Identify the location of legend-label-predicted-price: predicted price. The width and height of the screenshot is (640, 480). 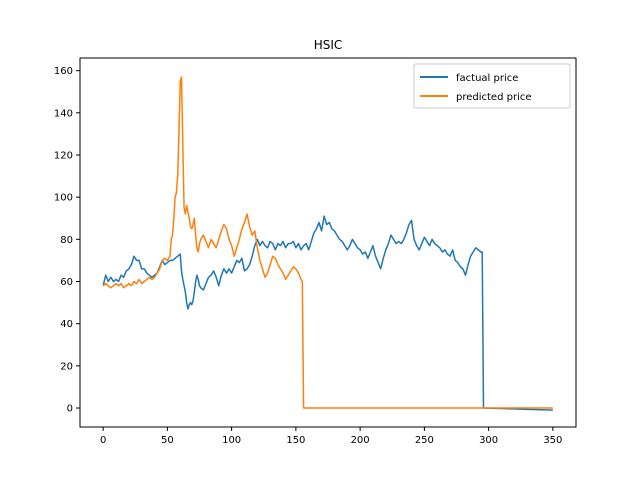
(494, 97).